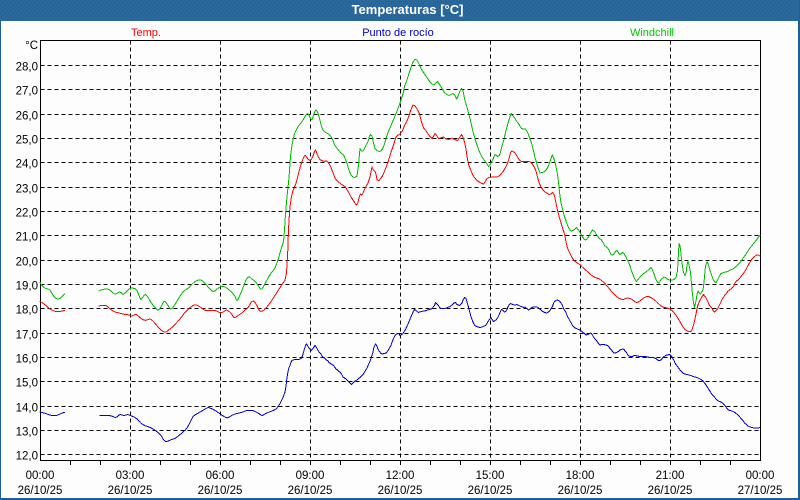  Describe the element at coordinates (27, 165) in the screenshot. I see `svg-text: 24,0` at that location.